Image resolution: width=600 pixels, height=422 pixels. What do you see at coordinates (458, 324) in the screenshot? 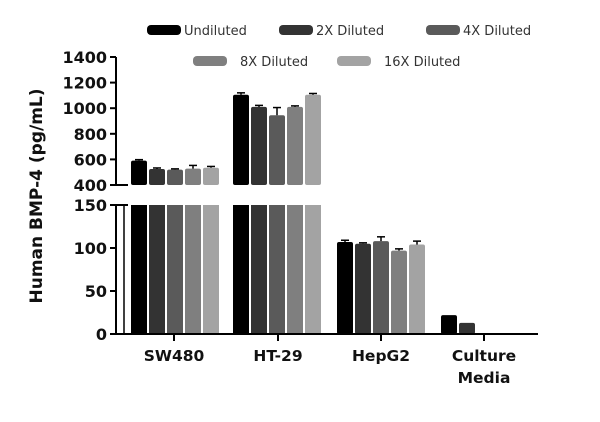
I see `bar-group-culture-media` at bounding box center [458, 324].